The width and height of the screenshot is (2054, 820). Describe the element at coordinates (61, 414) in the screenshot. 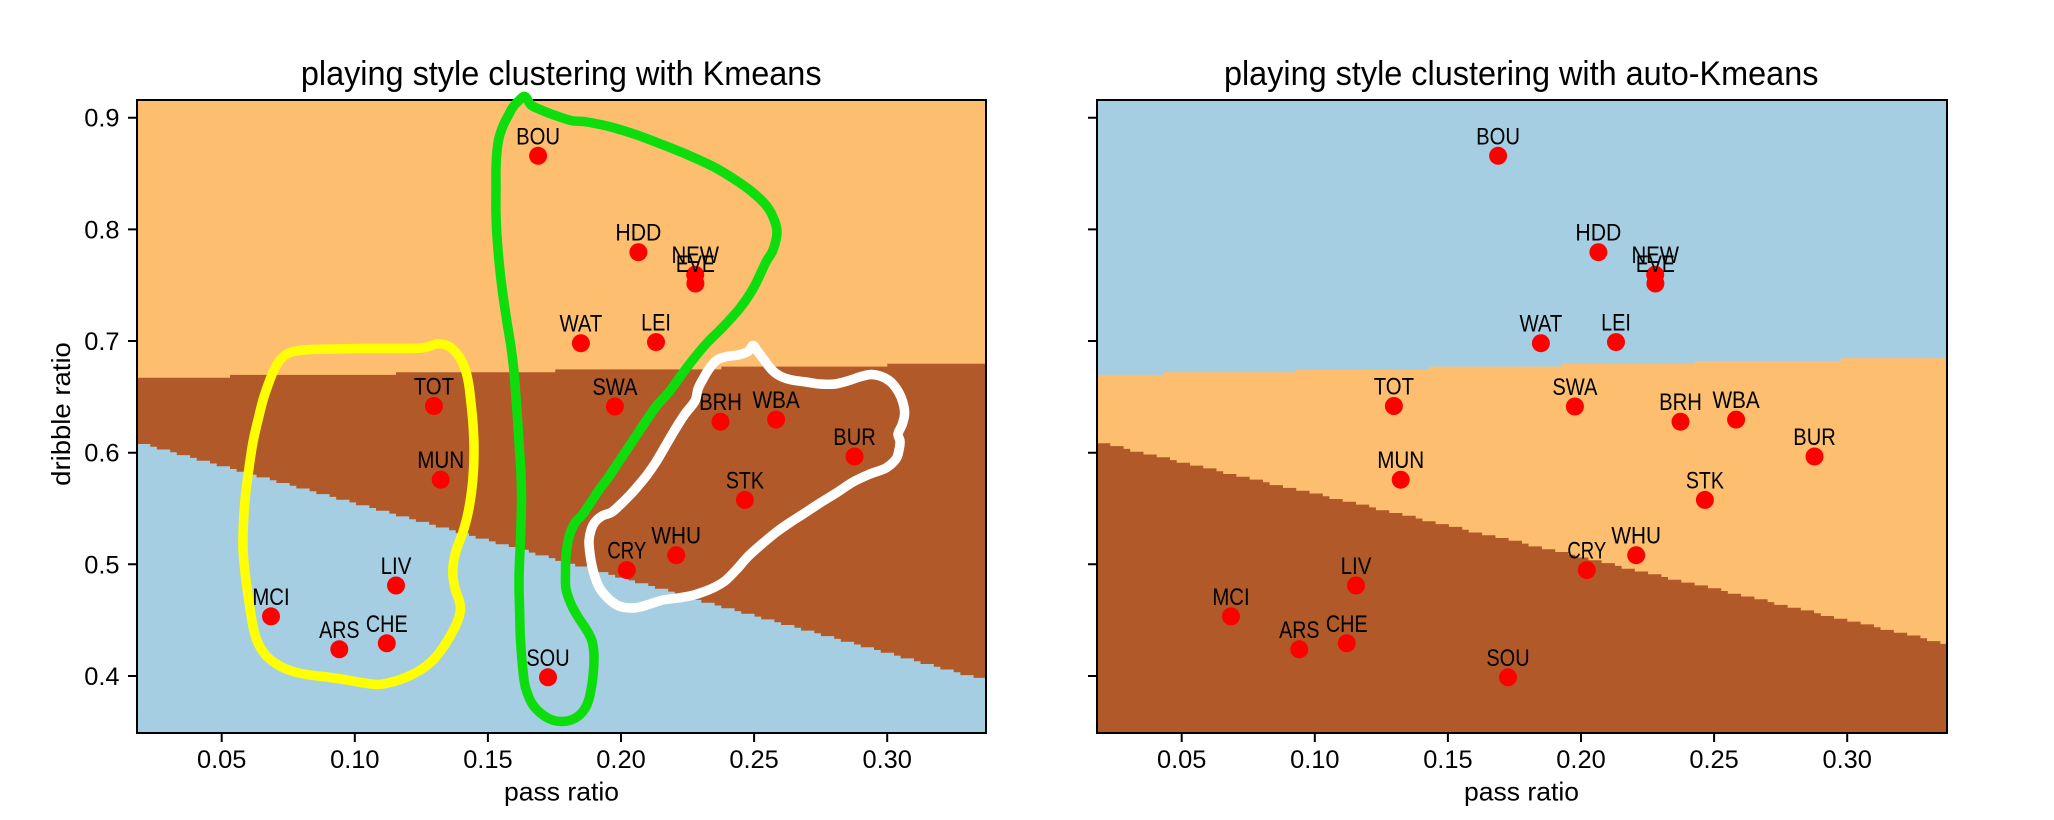

I see `svg-text: dribble ratio` at that location.